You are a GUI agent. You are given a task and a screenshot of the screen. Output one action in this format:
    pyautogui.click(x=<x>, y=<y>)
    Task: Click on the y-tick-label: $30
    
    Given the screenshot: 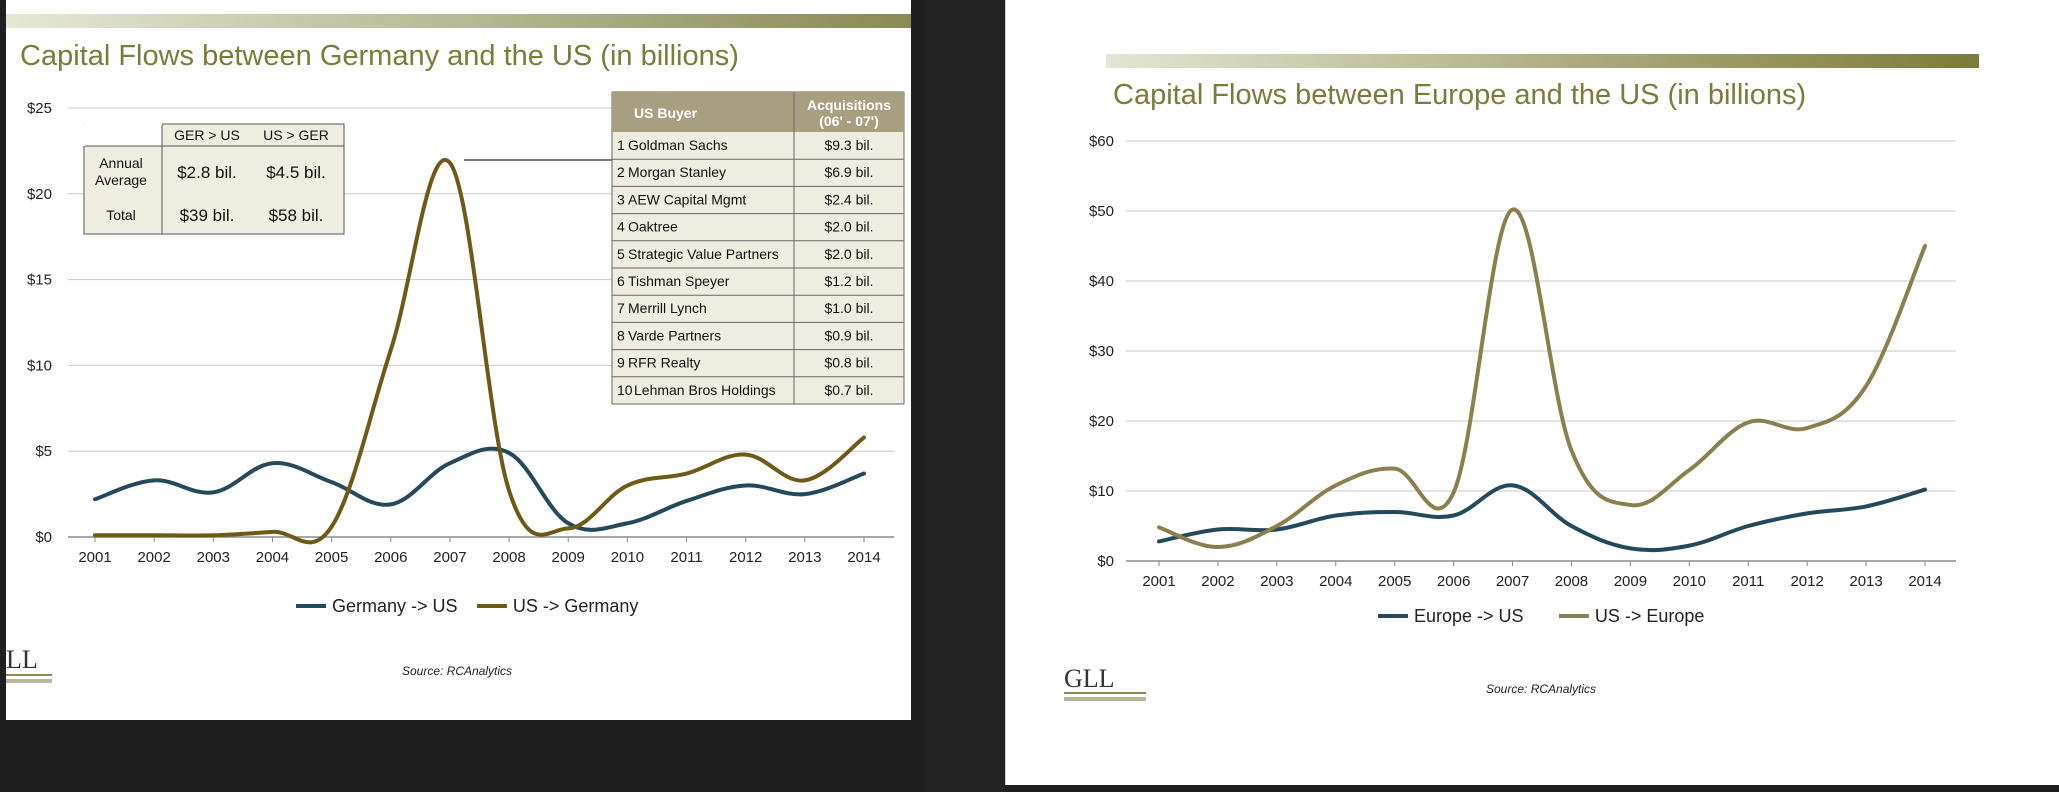 What is the action you would take?
    pyautogui.click(x=1101, y=351)
    